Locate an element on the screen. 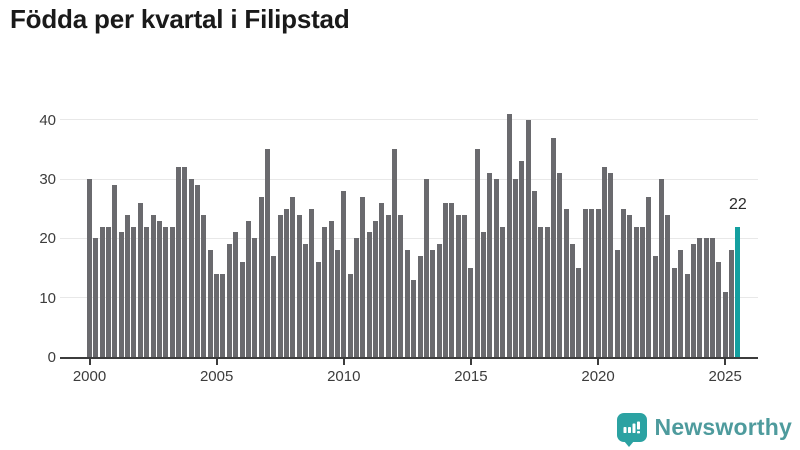 This screenshot has width=800, height=450. bar-2007-Q4 is located at coordinates (287, 282).